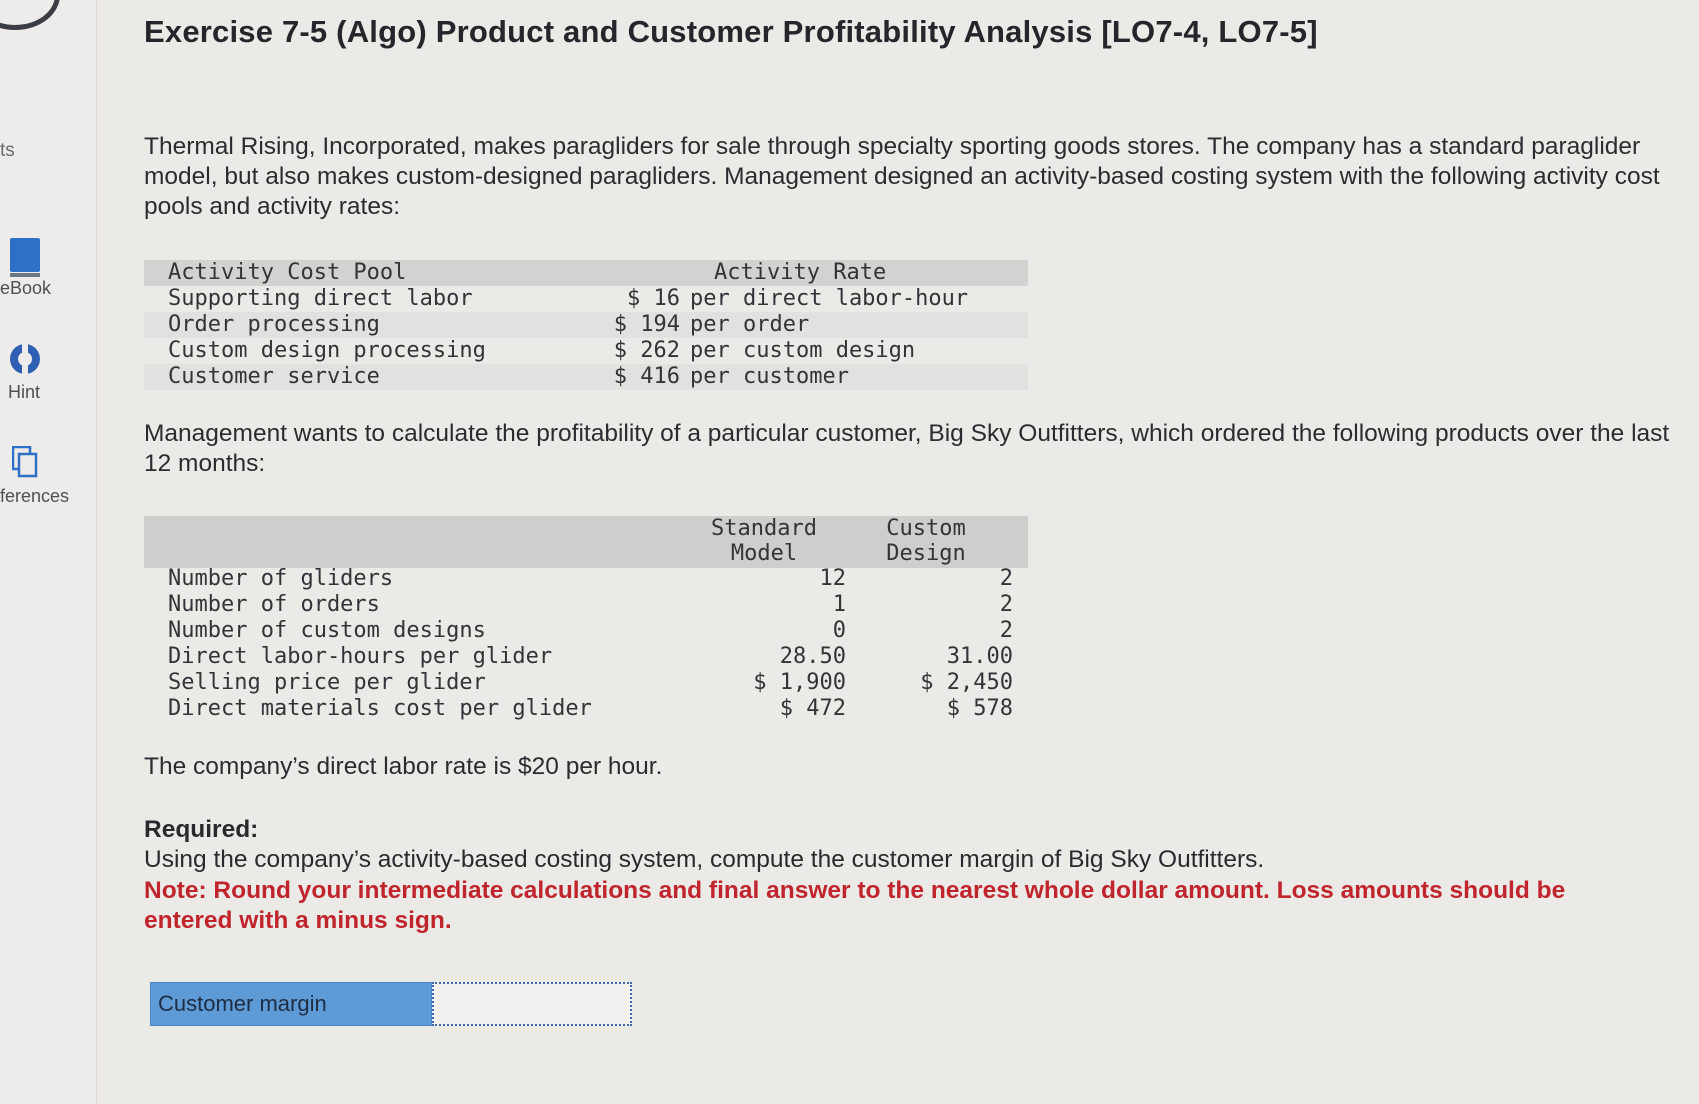 The width and height of the screenshot is (1699, 1104). I want to click on sidebar-item-ebook: eBook, so click(48, 265).